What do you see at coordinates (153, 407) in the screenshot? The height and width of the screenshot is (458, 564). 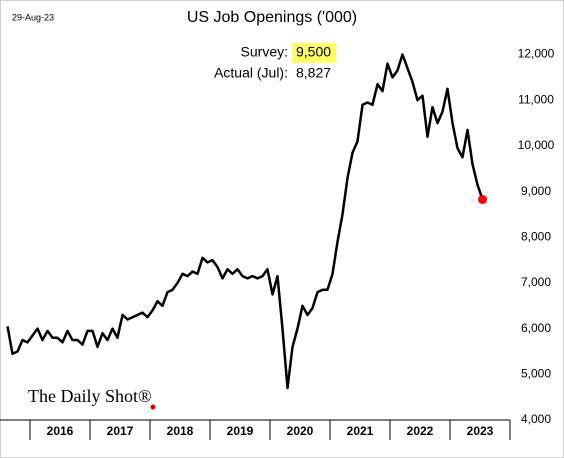 I see `logo-dot` at bounding box center [153, 407].